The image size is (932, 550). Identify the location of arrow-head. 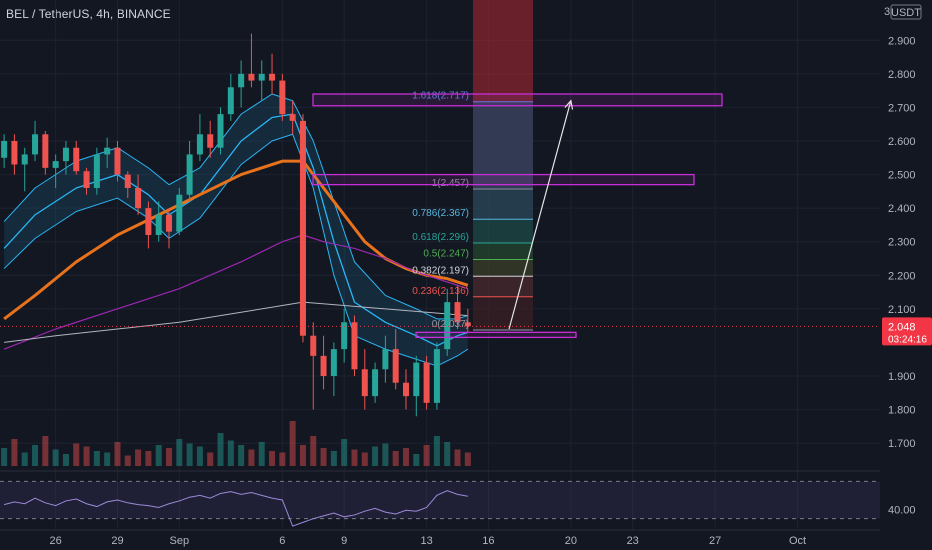
(569, 104).